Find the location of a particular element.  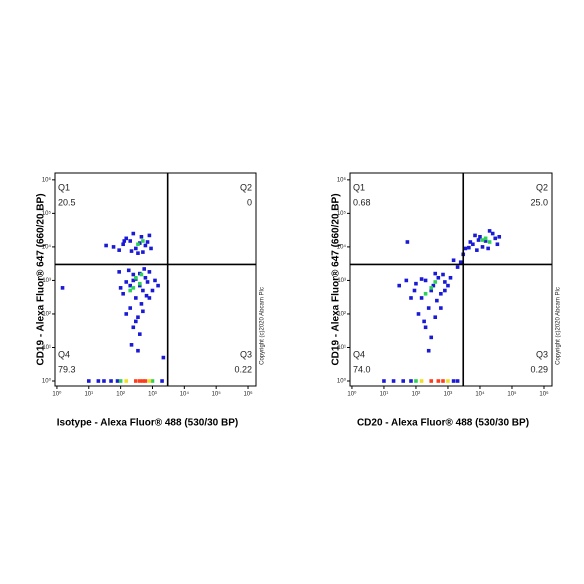

x-tick-label: 10⁶ is located at coordinates (544, 394).